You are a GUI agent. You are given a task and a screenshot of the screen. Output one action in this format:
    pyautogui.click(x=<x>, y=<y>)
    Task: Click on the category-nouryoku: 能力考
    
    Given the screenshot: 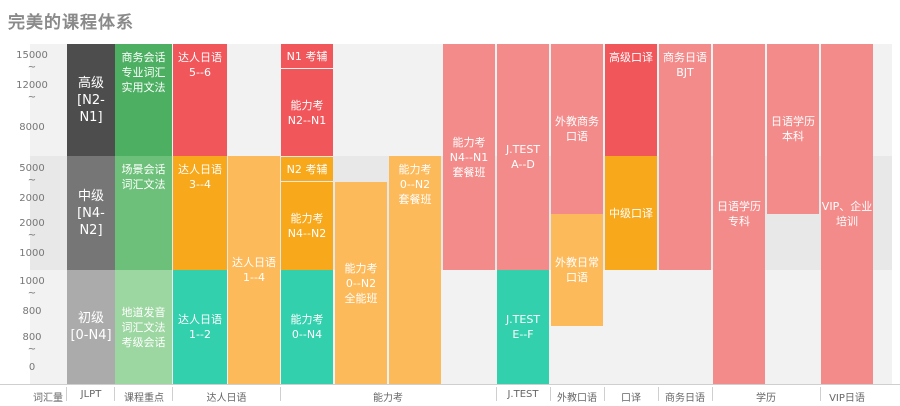 What is the action you would take?
    pyautogui.click(x=388, y=398)
    